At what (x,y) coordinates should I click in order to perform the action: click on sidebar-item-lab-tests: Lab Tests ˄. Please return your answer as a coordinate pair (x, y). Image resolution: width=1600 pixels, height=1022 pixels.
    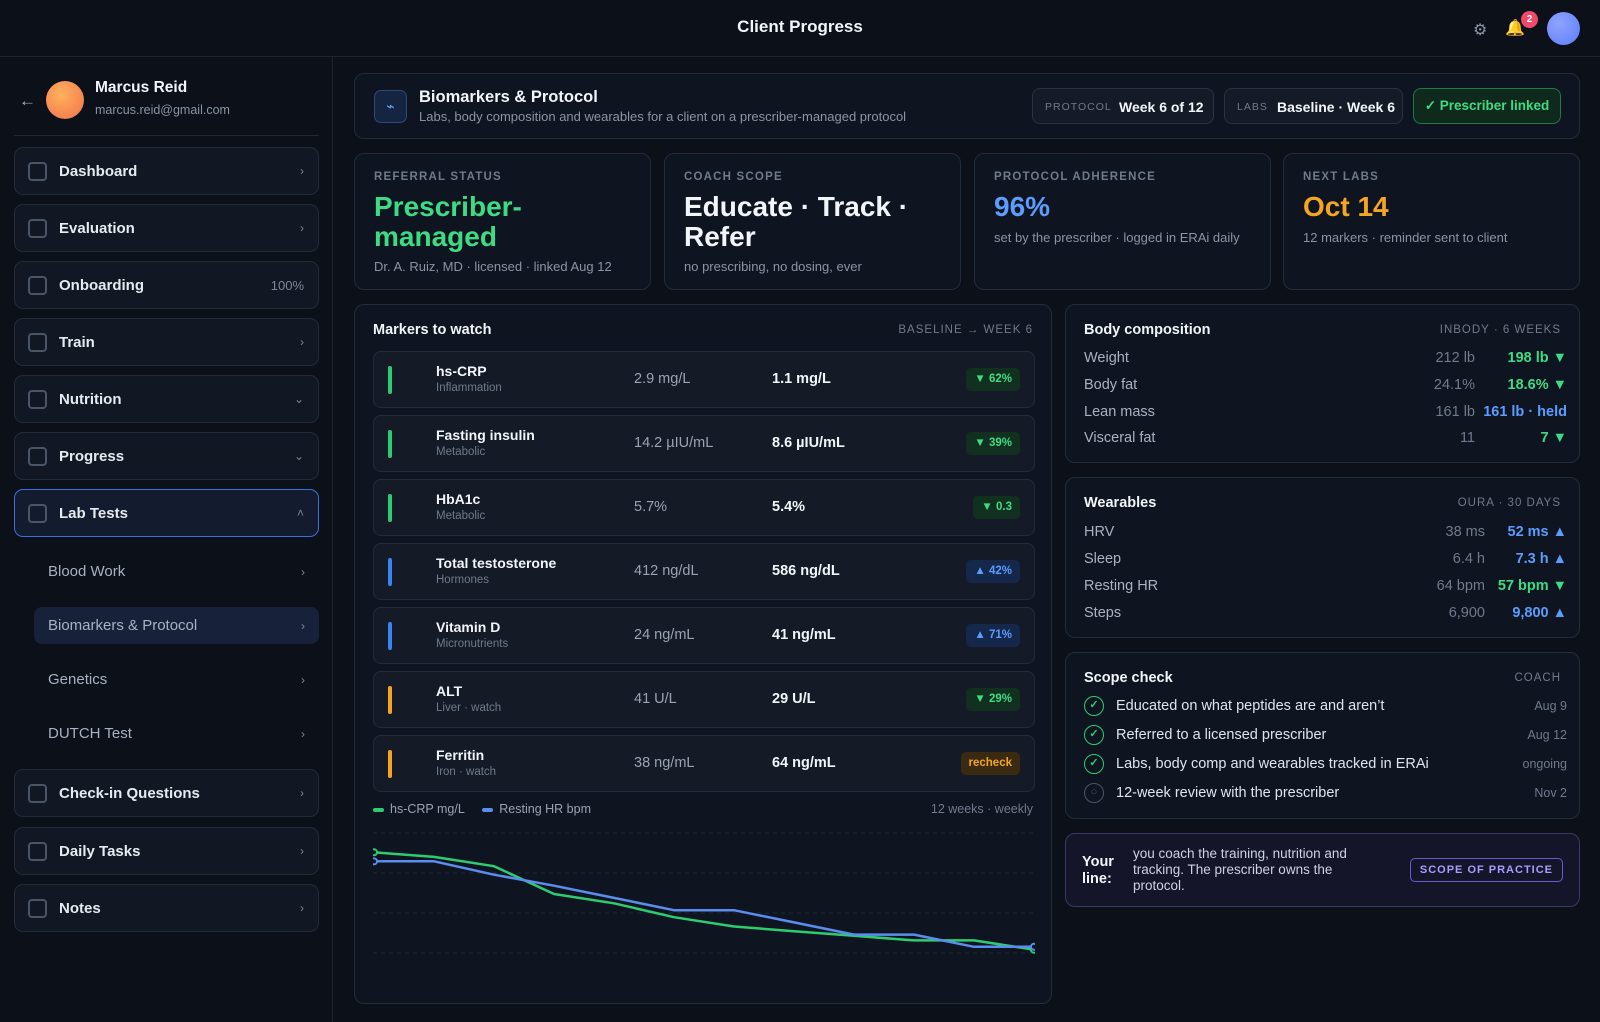
    Looking at the image, I should click on (166, 513).